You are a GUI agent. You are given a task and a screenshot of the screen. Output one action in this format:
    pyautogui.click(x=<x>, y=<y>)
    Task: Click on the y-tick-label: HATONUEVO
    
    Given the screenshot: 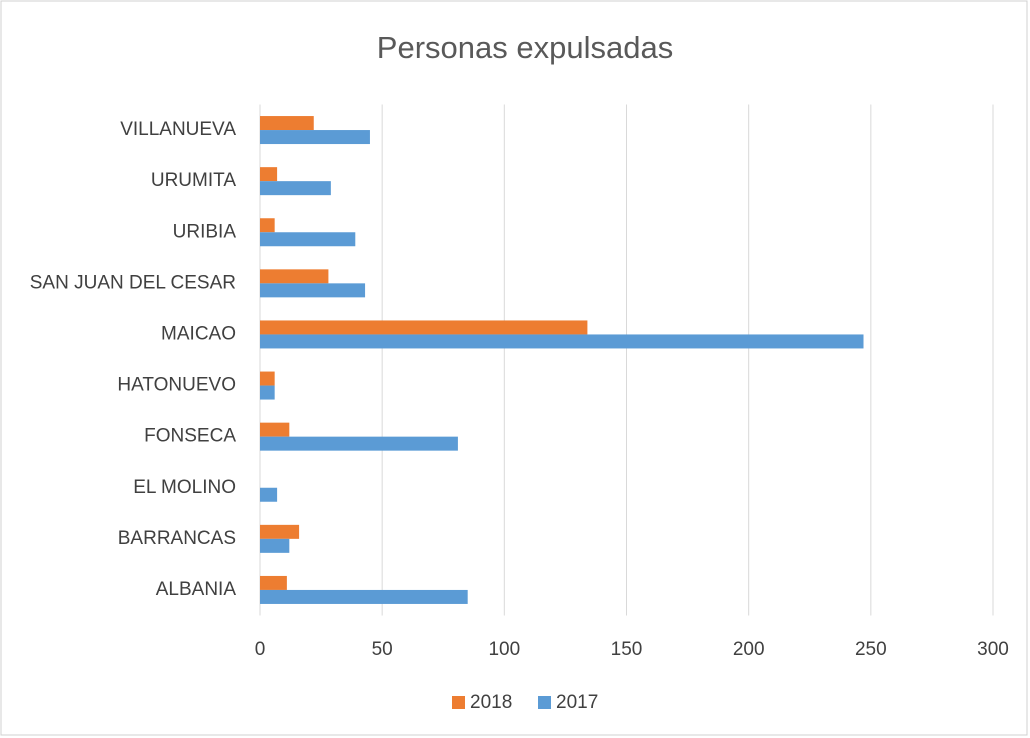 What is the action you would take?
    pyautogui.click(x=176, y=385)
    